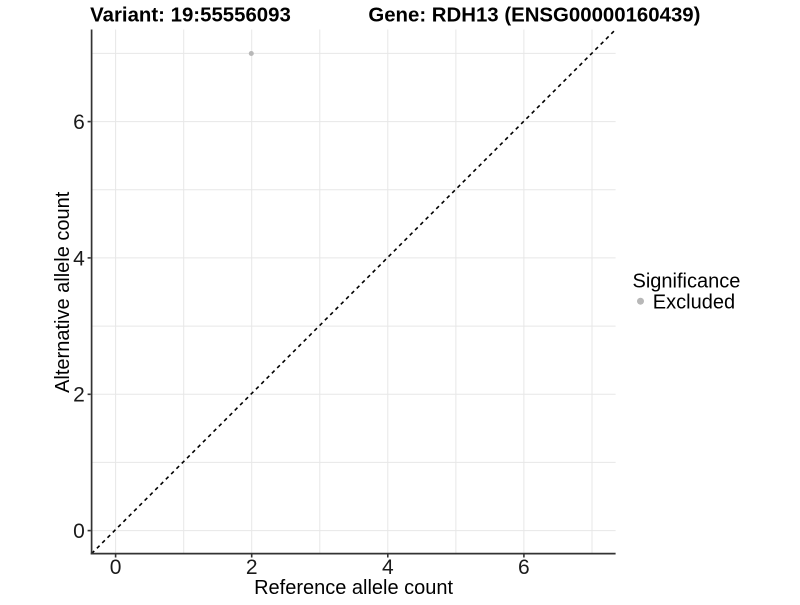  I want to click on svg-text: Alternative allele count, so click(63, 292).